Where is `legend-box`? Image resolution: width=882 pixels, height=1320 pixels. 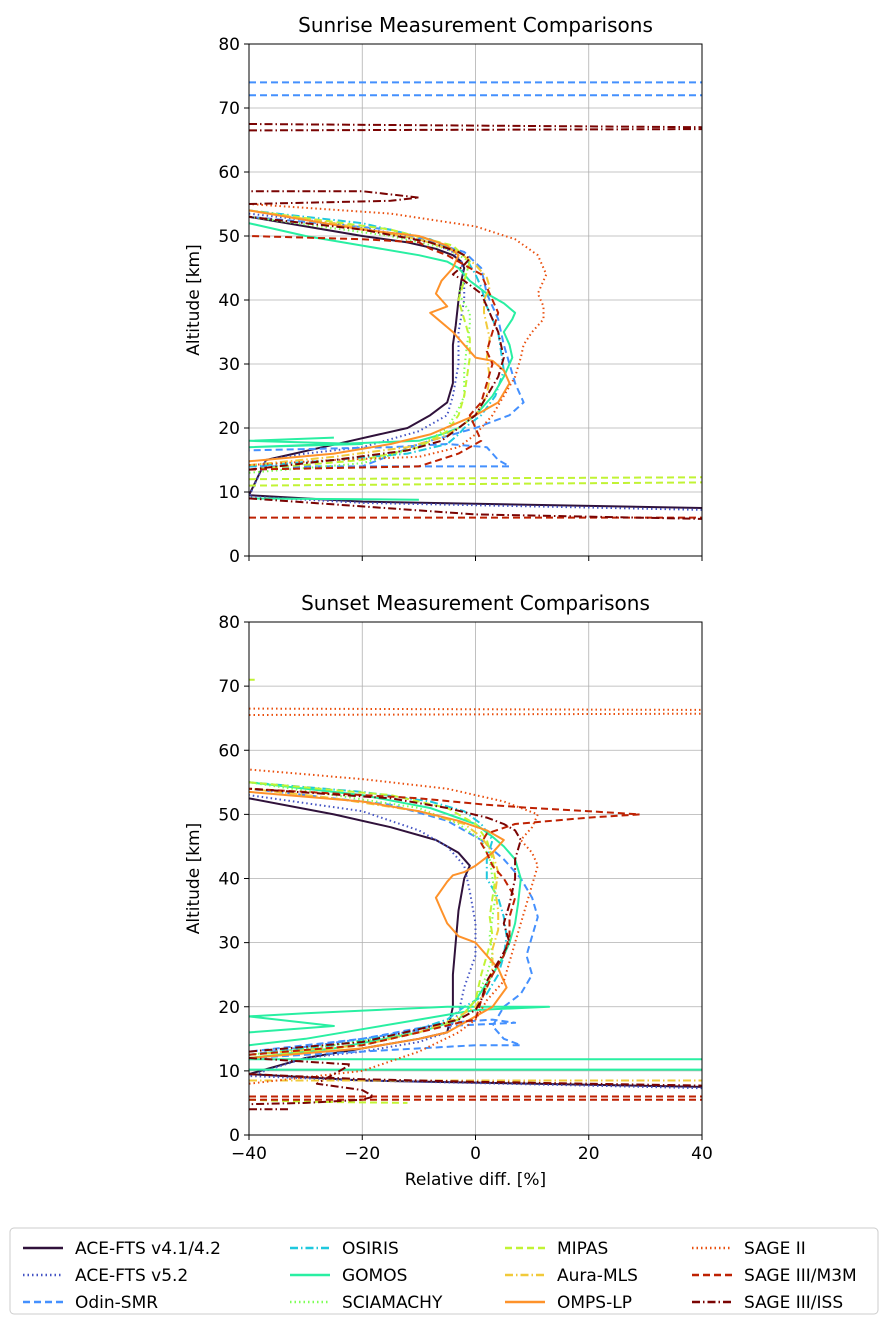
legend-box is located at coordinates (444, 1271).